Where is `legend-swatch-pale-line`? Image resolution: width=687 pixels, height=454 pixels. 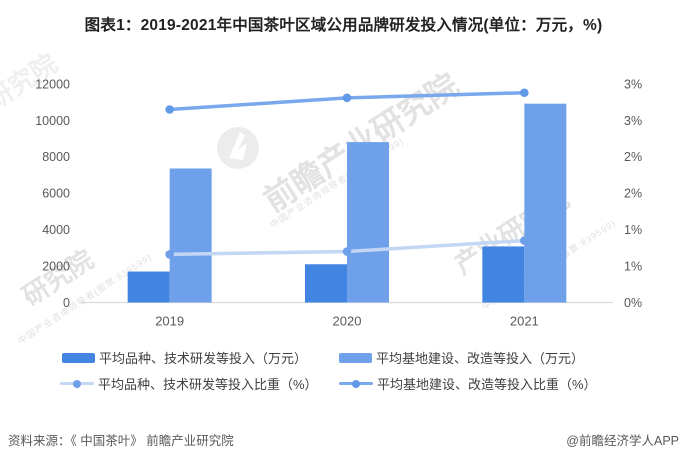 legend-swatch-pale-line is located at coordinates (77, 384).